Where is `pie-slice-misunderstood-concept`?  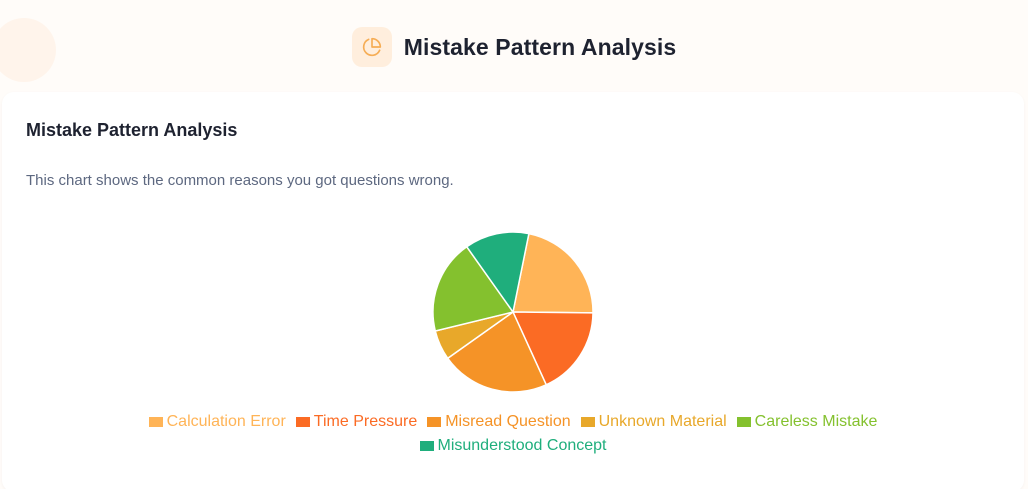
pie-slice-misunderstood-concept is located at coordinates (497, 272).